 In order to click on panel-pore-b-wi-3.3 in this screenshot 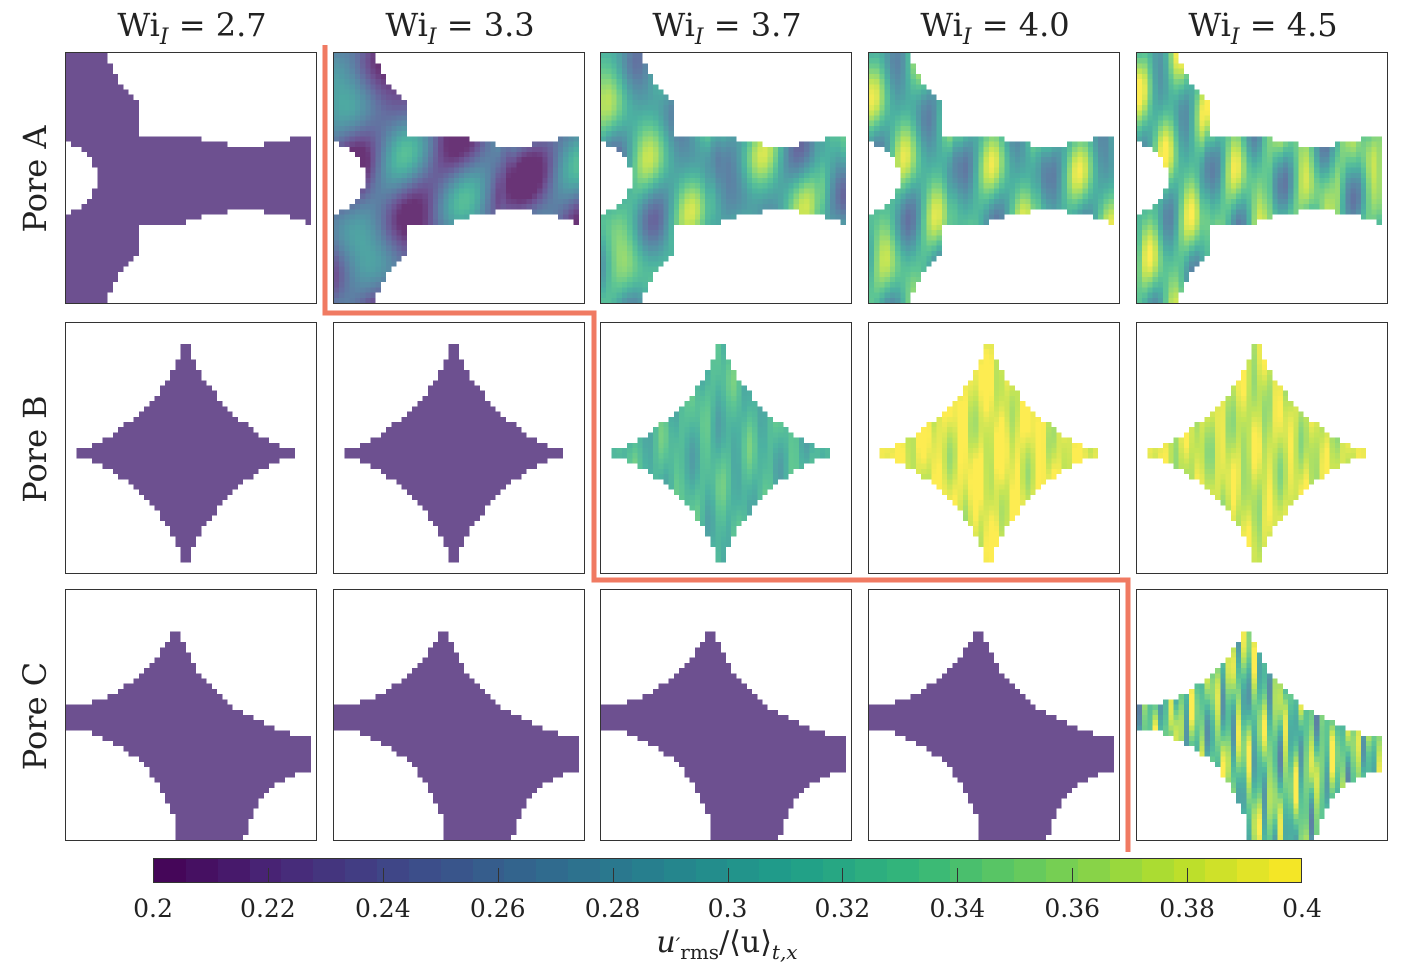, I will do `click(459, 448)`.